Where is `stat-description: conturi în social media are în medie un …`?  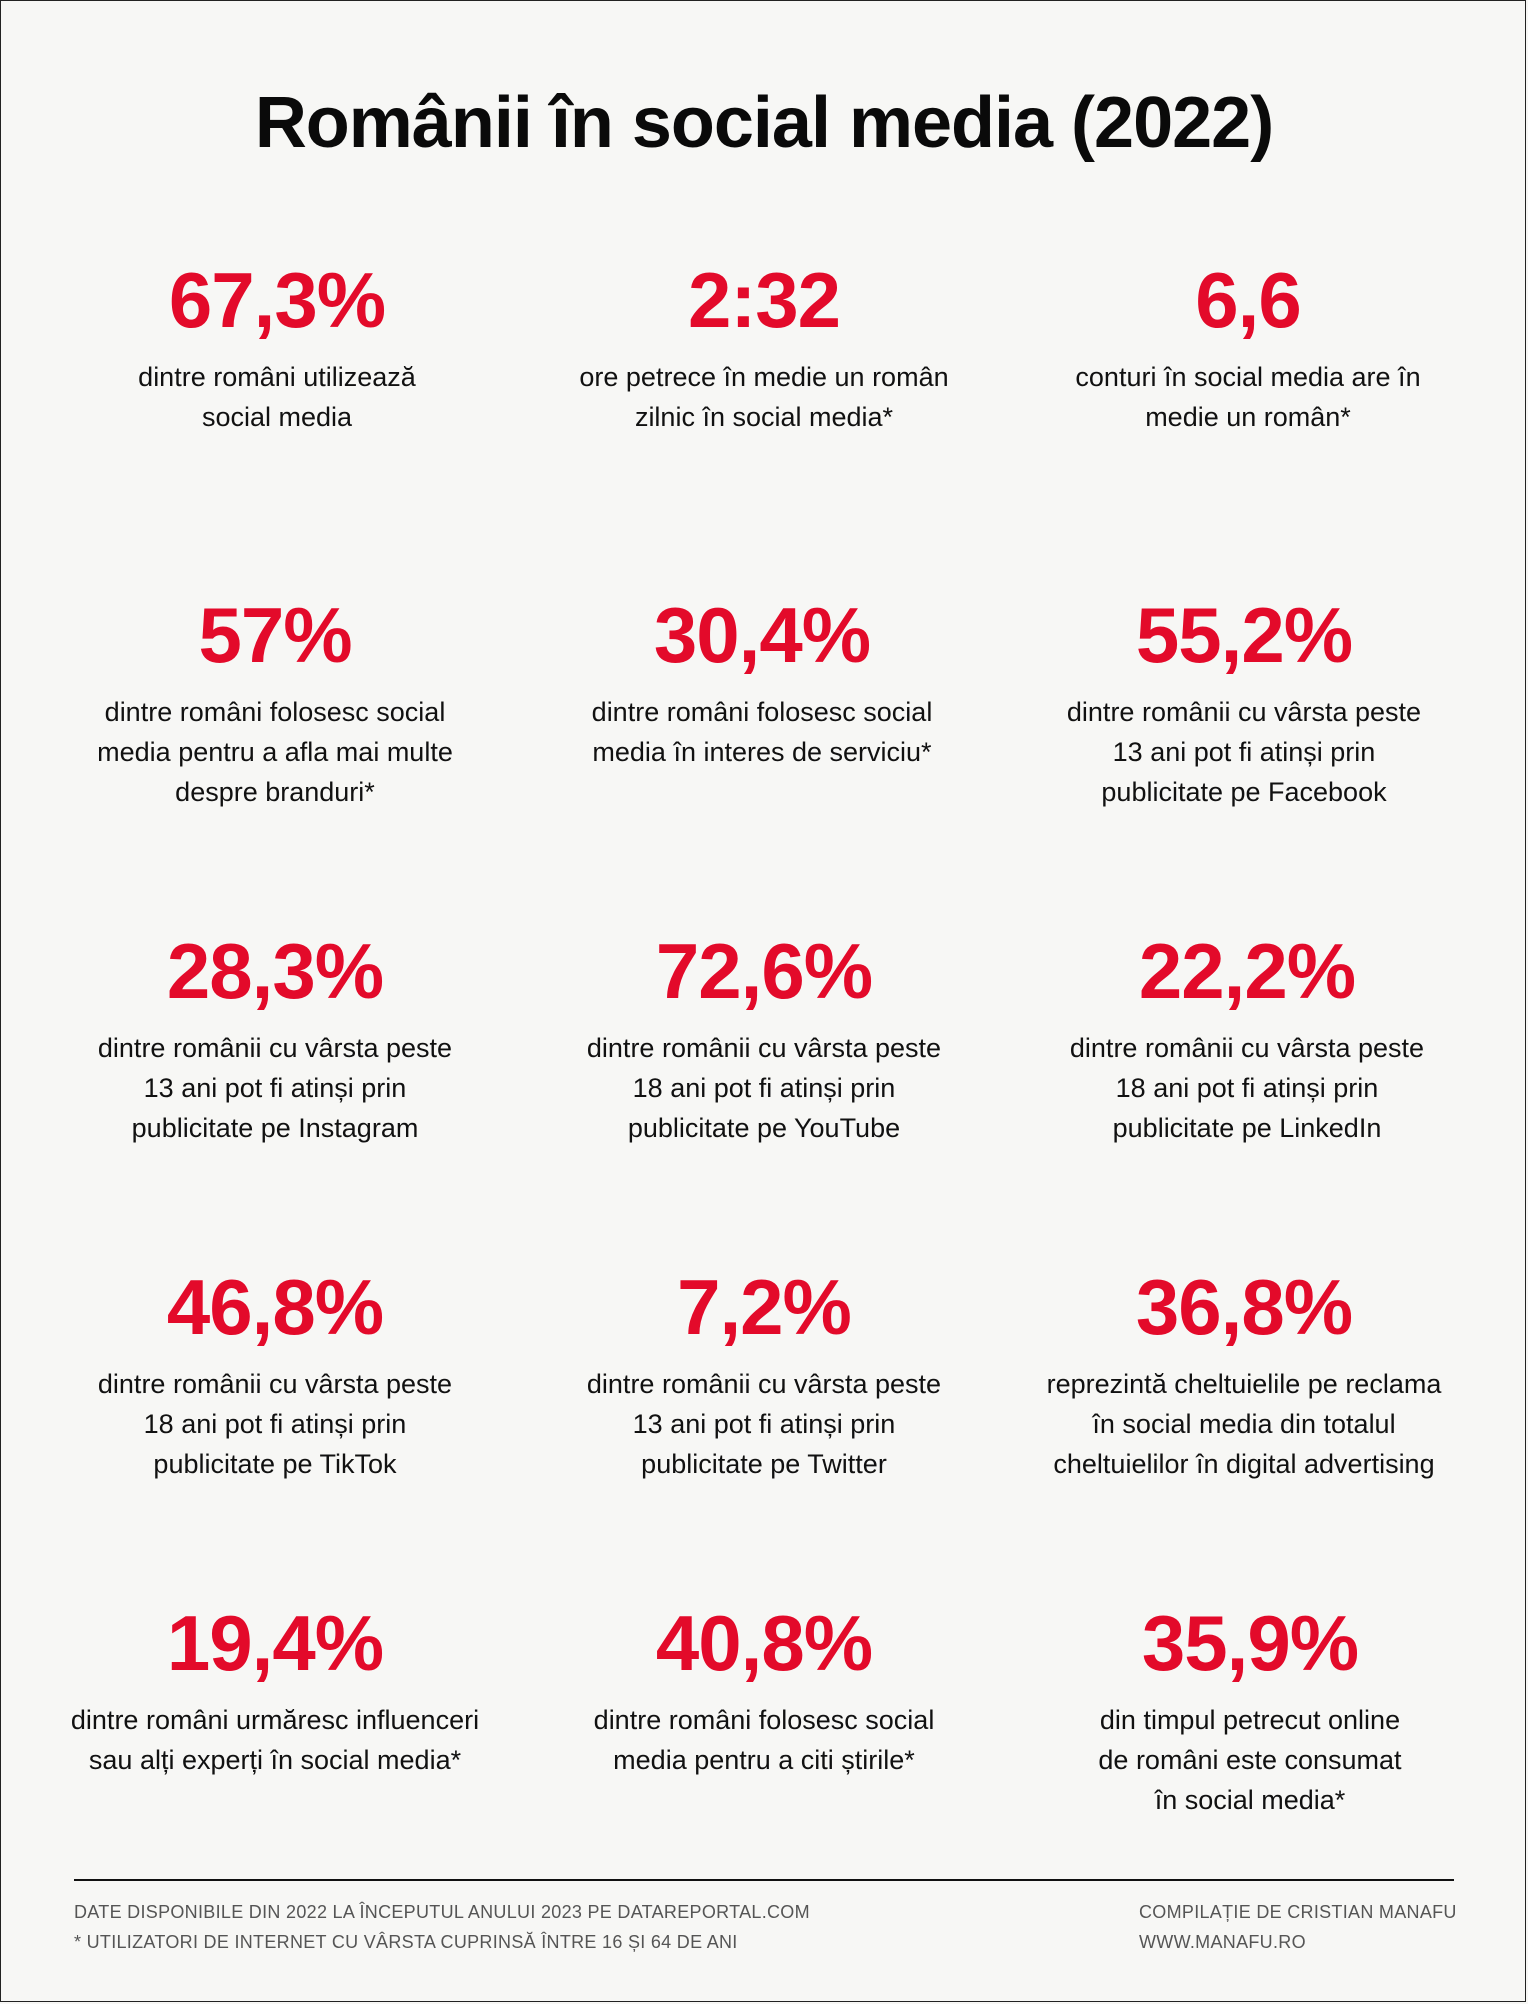 stat-description: conturi în social media are în medie un … is located at coordinates (1248, 397).